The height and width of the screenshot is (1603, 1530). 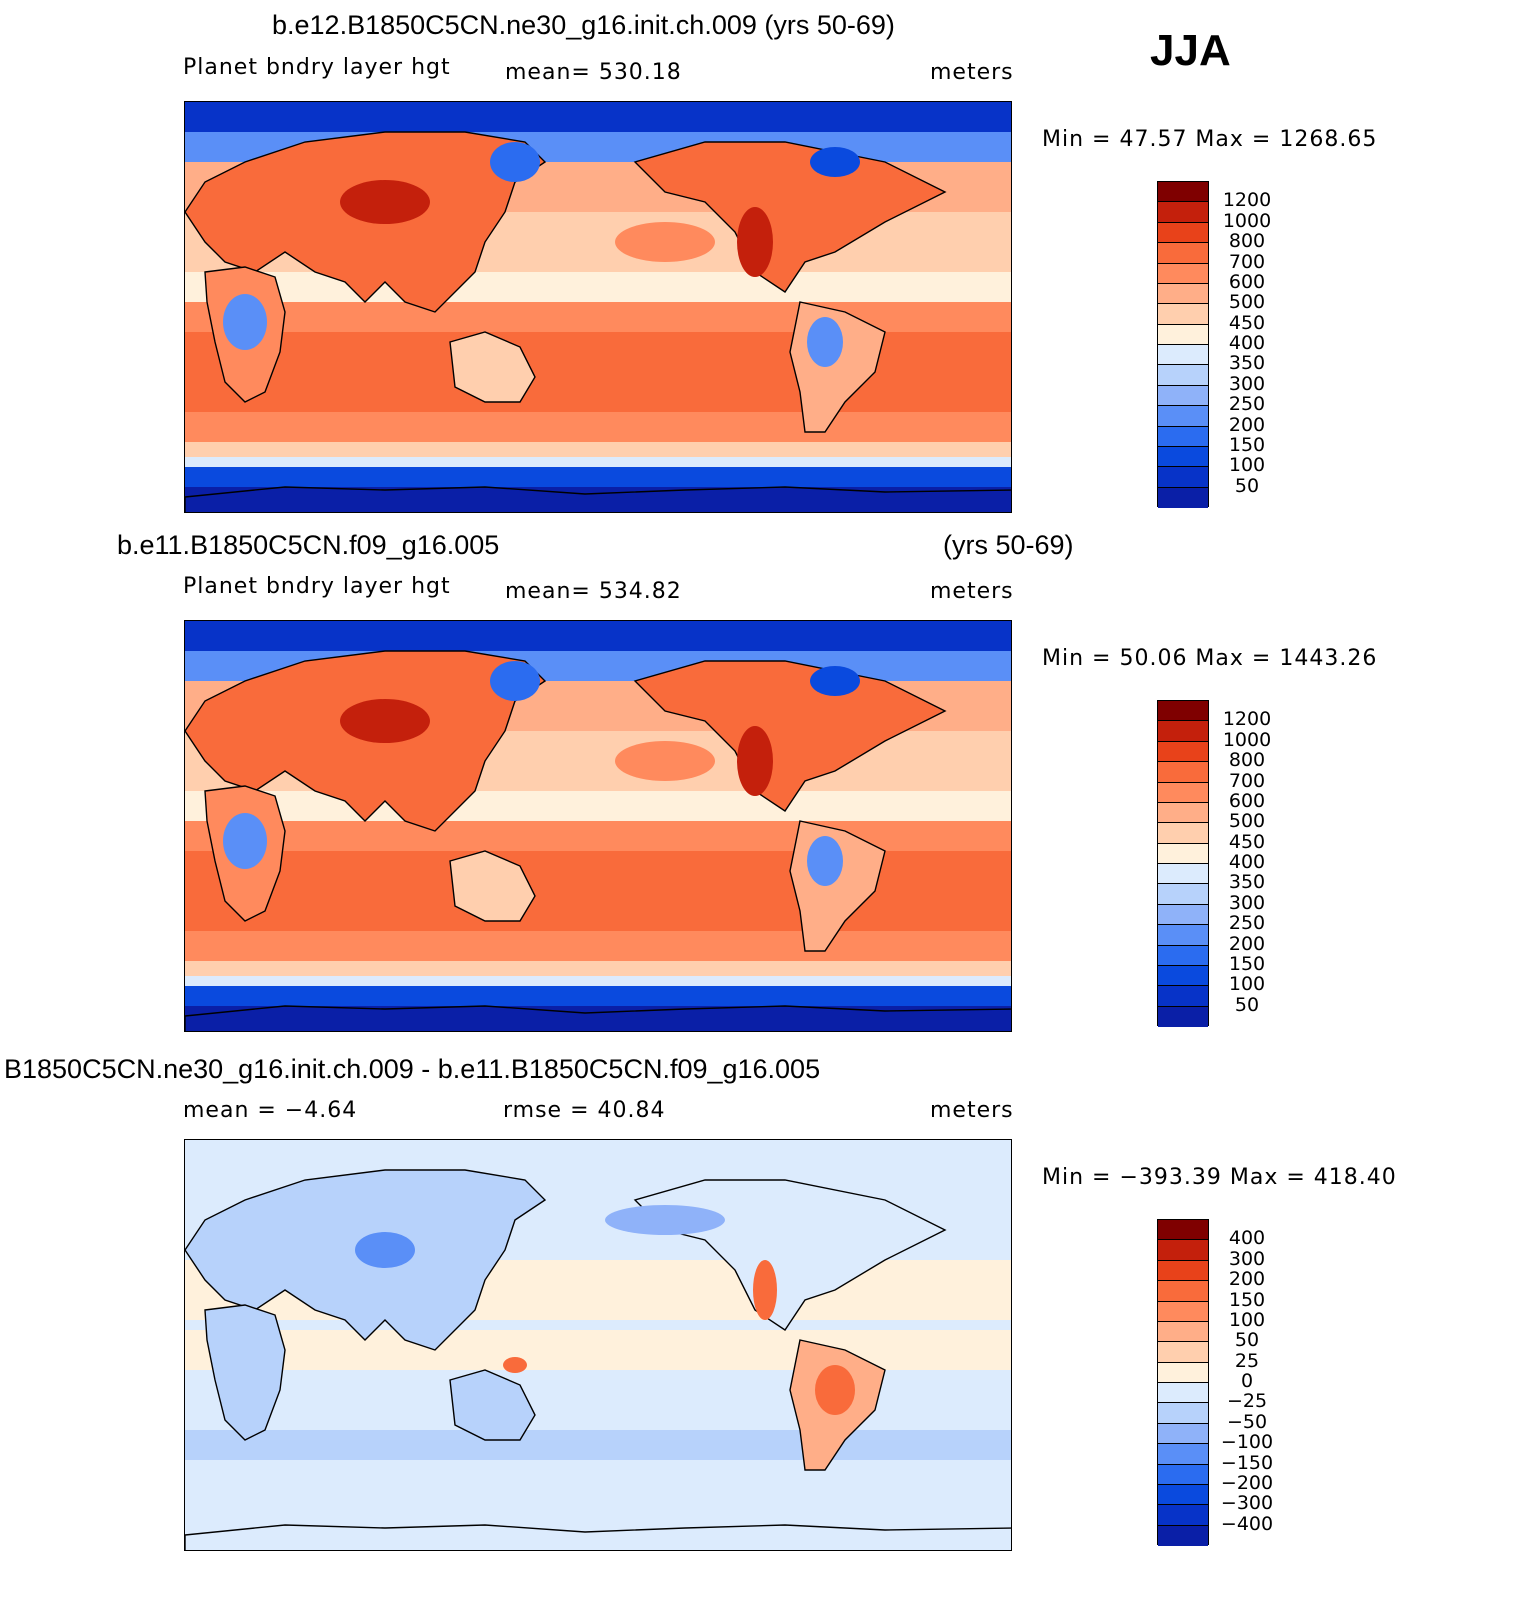 What do you see at coordinates (1247, 1523) in the screenshot?
I see `colorbar-tick-label: −400` at bounding box center [1247, 1523].